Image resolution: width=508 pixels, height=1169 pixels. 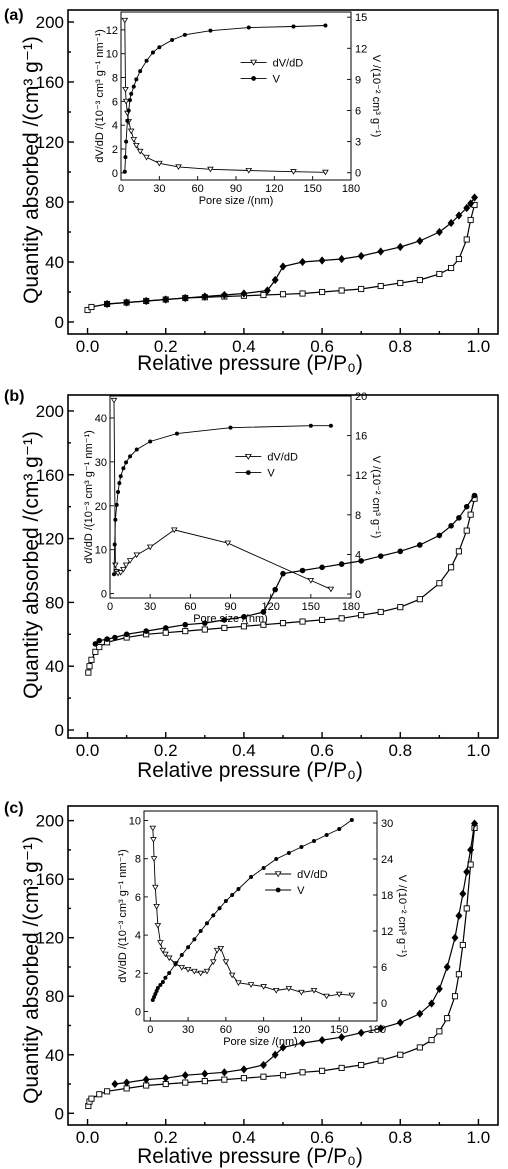 What do you see at coordinates (226, 1030) in the screenshot?
I see `inset-x-tick-label: 60` at bounding box center [226, 1030].